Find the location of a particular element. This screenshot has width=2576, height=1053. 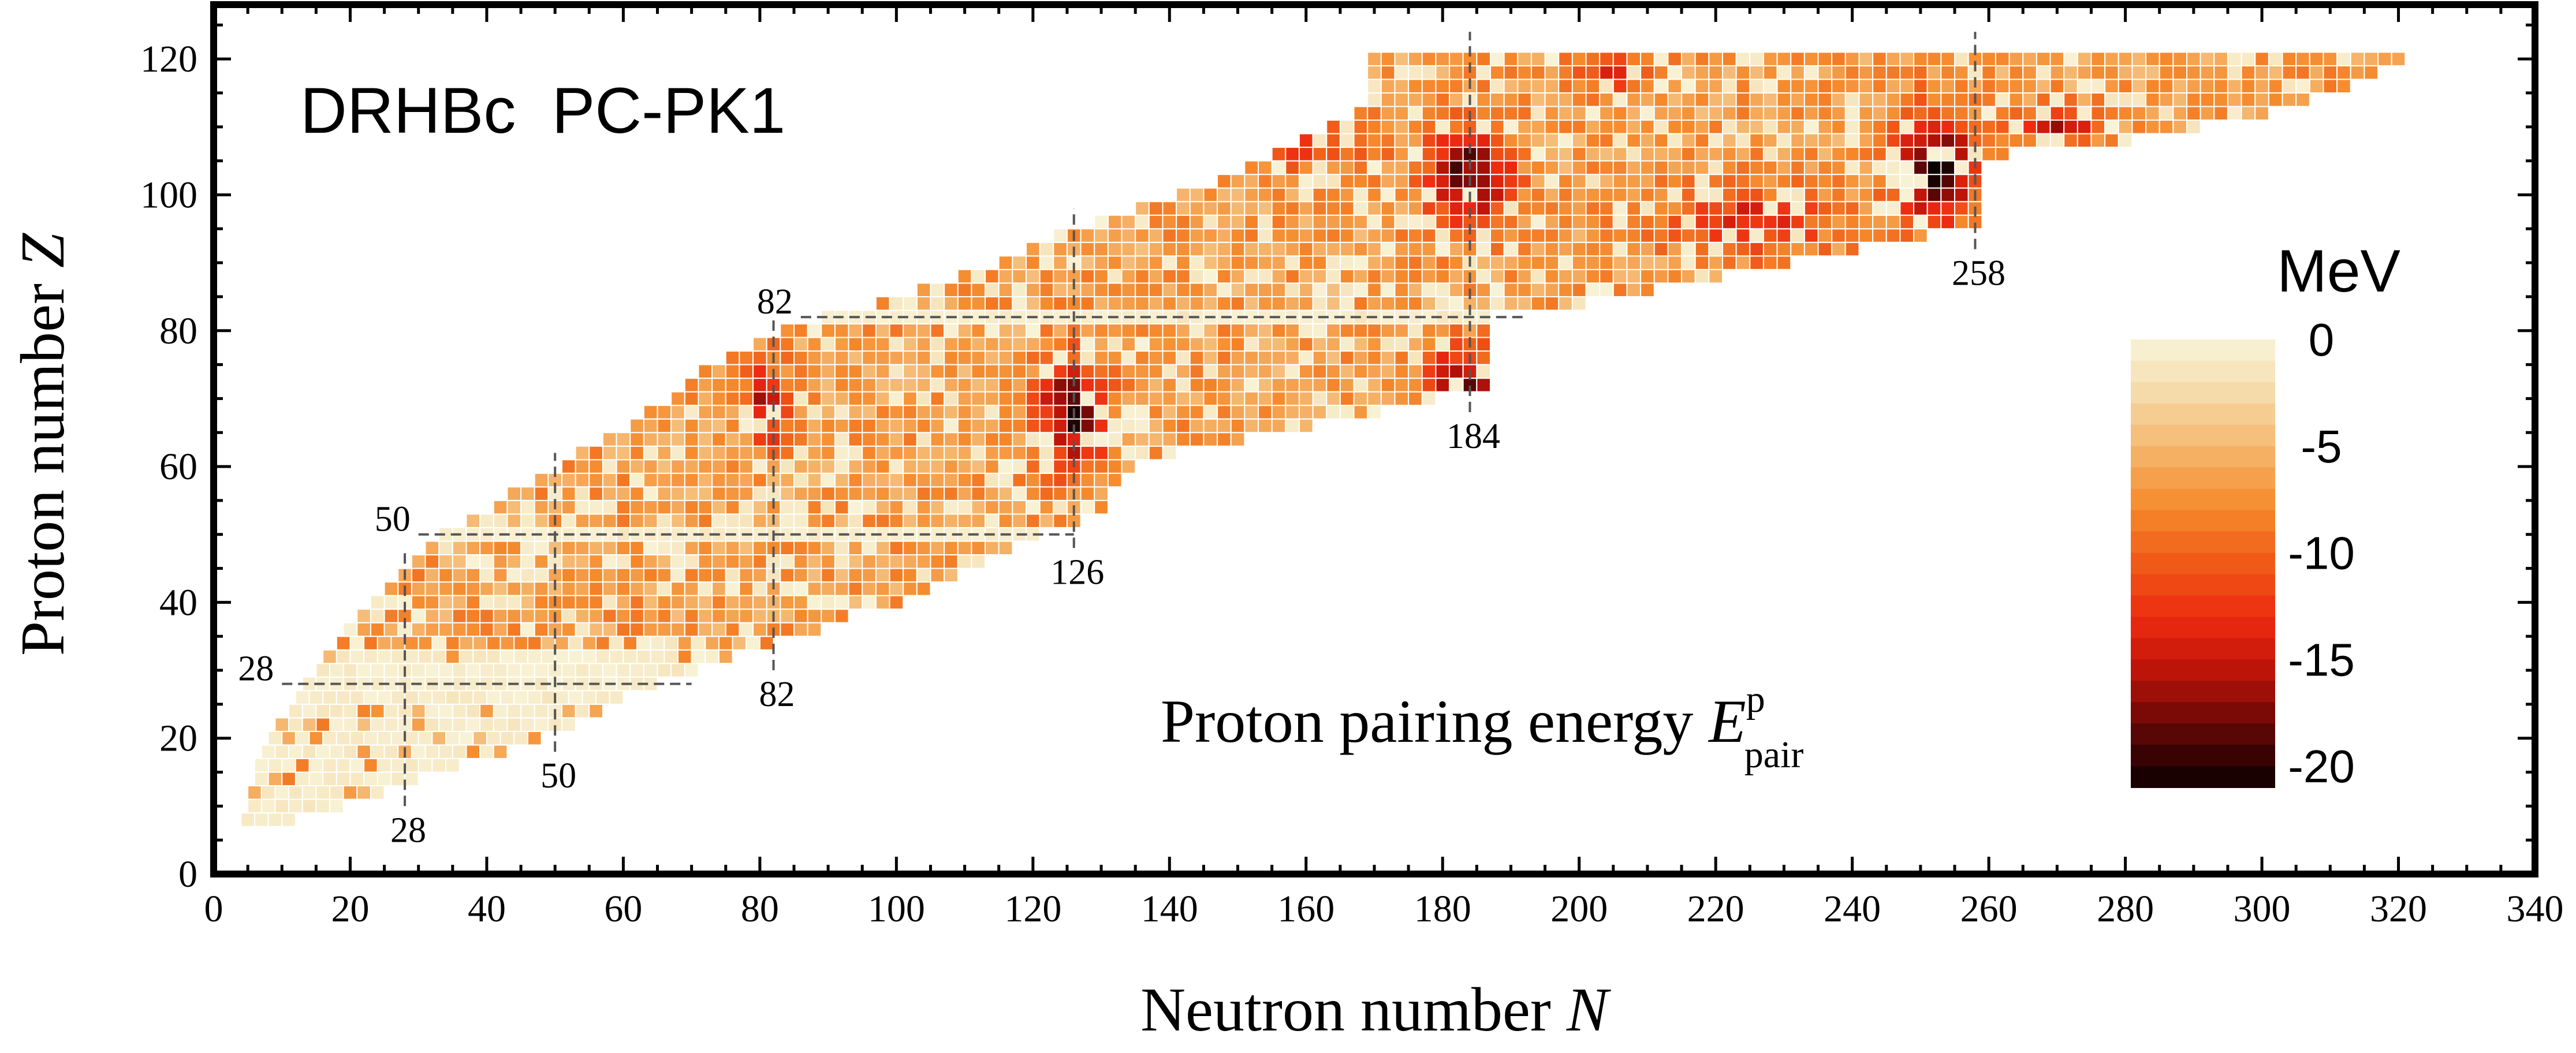

colorbar-tick-label: -20 is located at coordinates (2321, 766).